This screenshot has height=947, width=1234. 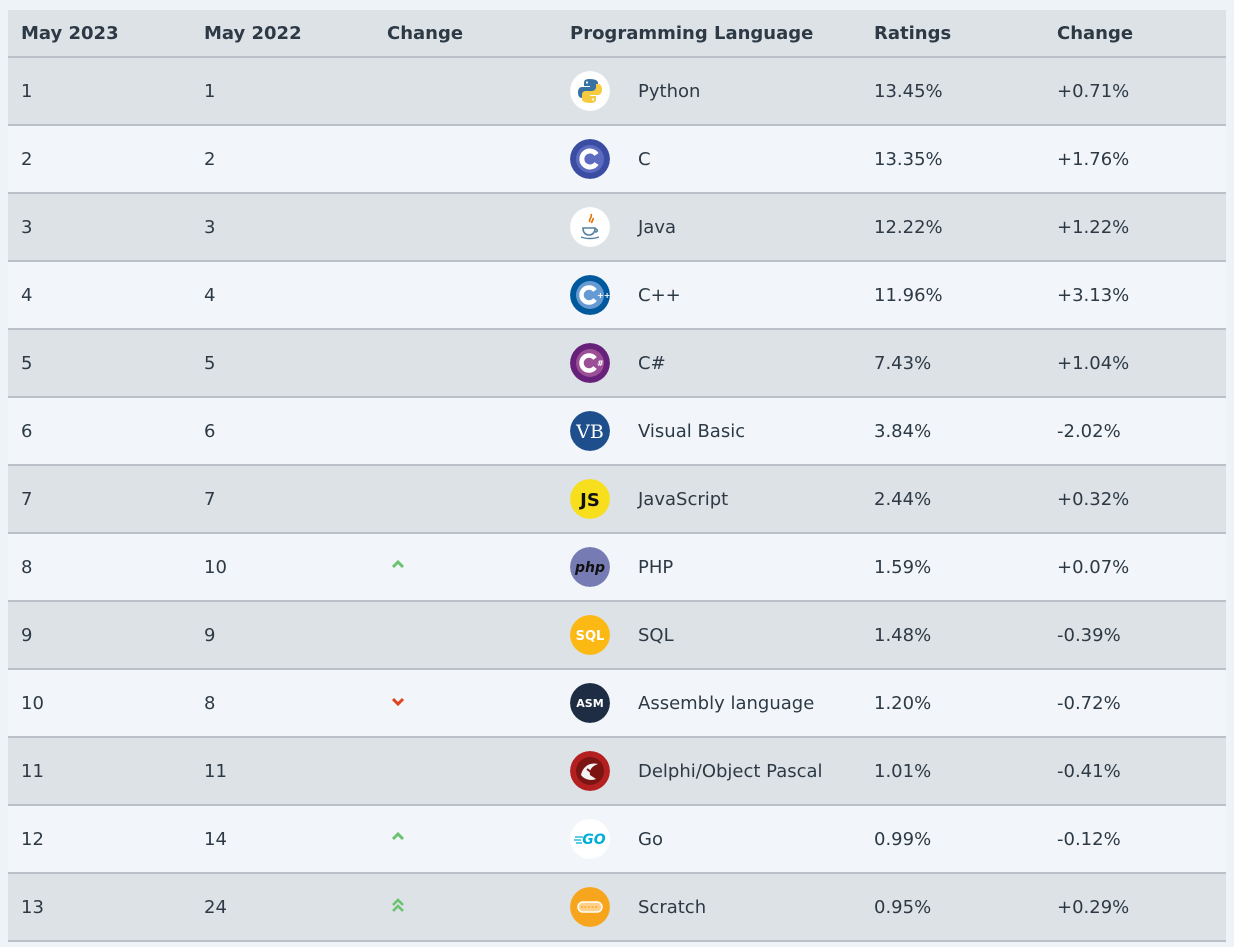 What do you see at coordinates (952, 907) in the screenshot?
I see `rating-cell: 0.95%` at bounding box center [952, 907].